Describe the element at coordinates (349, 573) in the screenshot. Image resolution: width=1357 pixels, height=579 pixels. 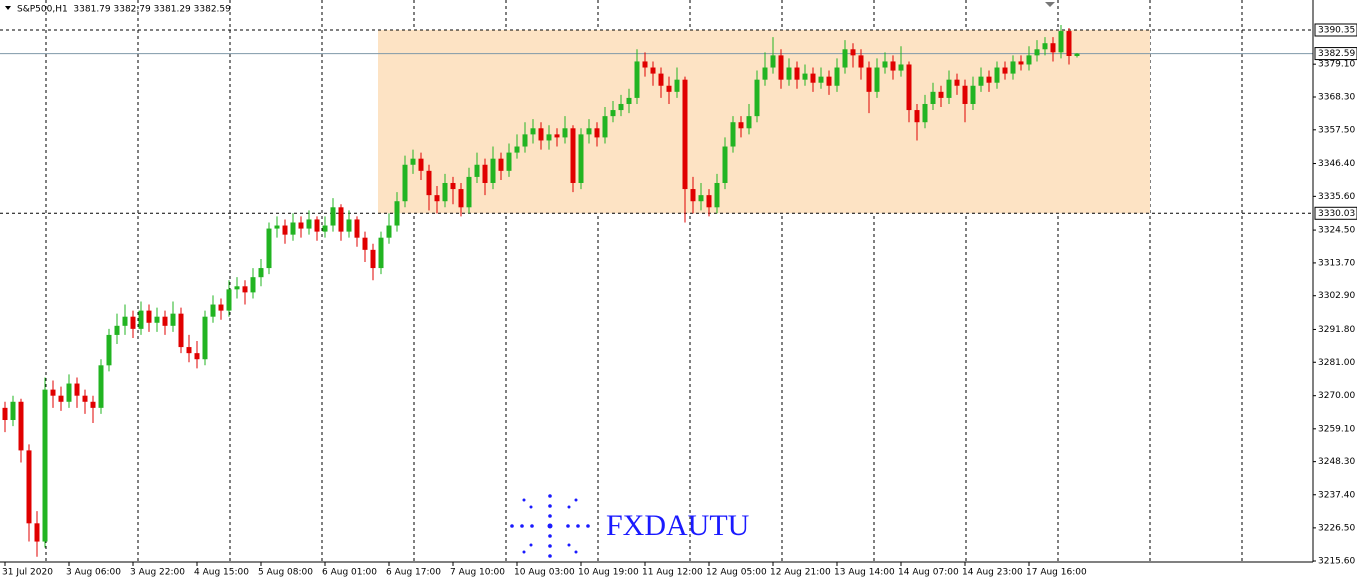
I see `x-tick-label: 6 Aug 01:00` at that location.